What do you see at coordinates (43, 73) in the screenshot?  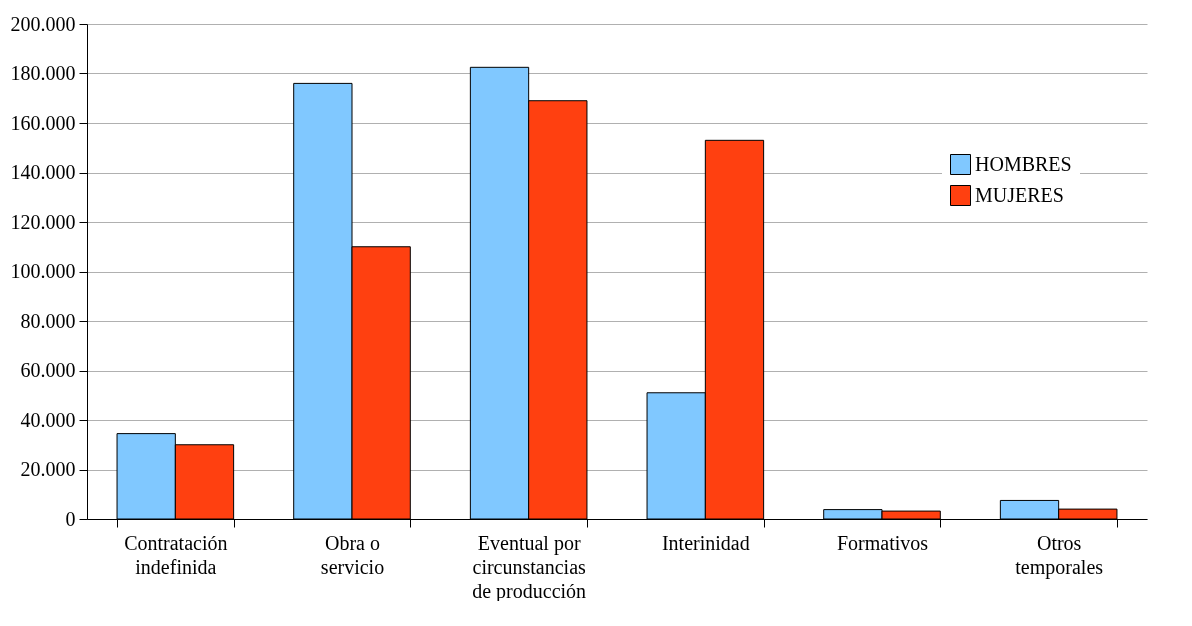 I see `y-tick-label: 180.000` at bounding box center [43, 73].